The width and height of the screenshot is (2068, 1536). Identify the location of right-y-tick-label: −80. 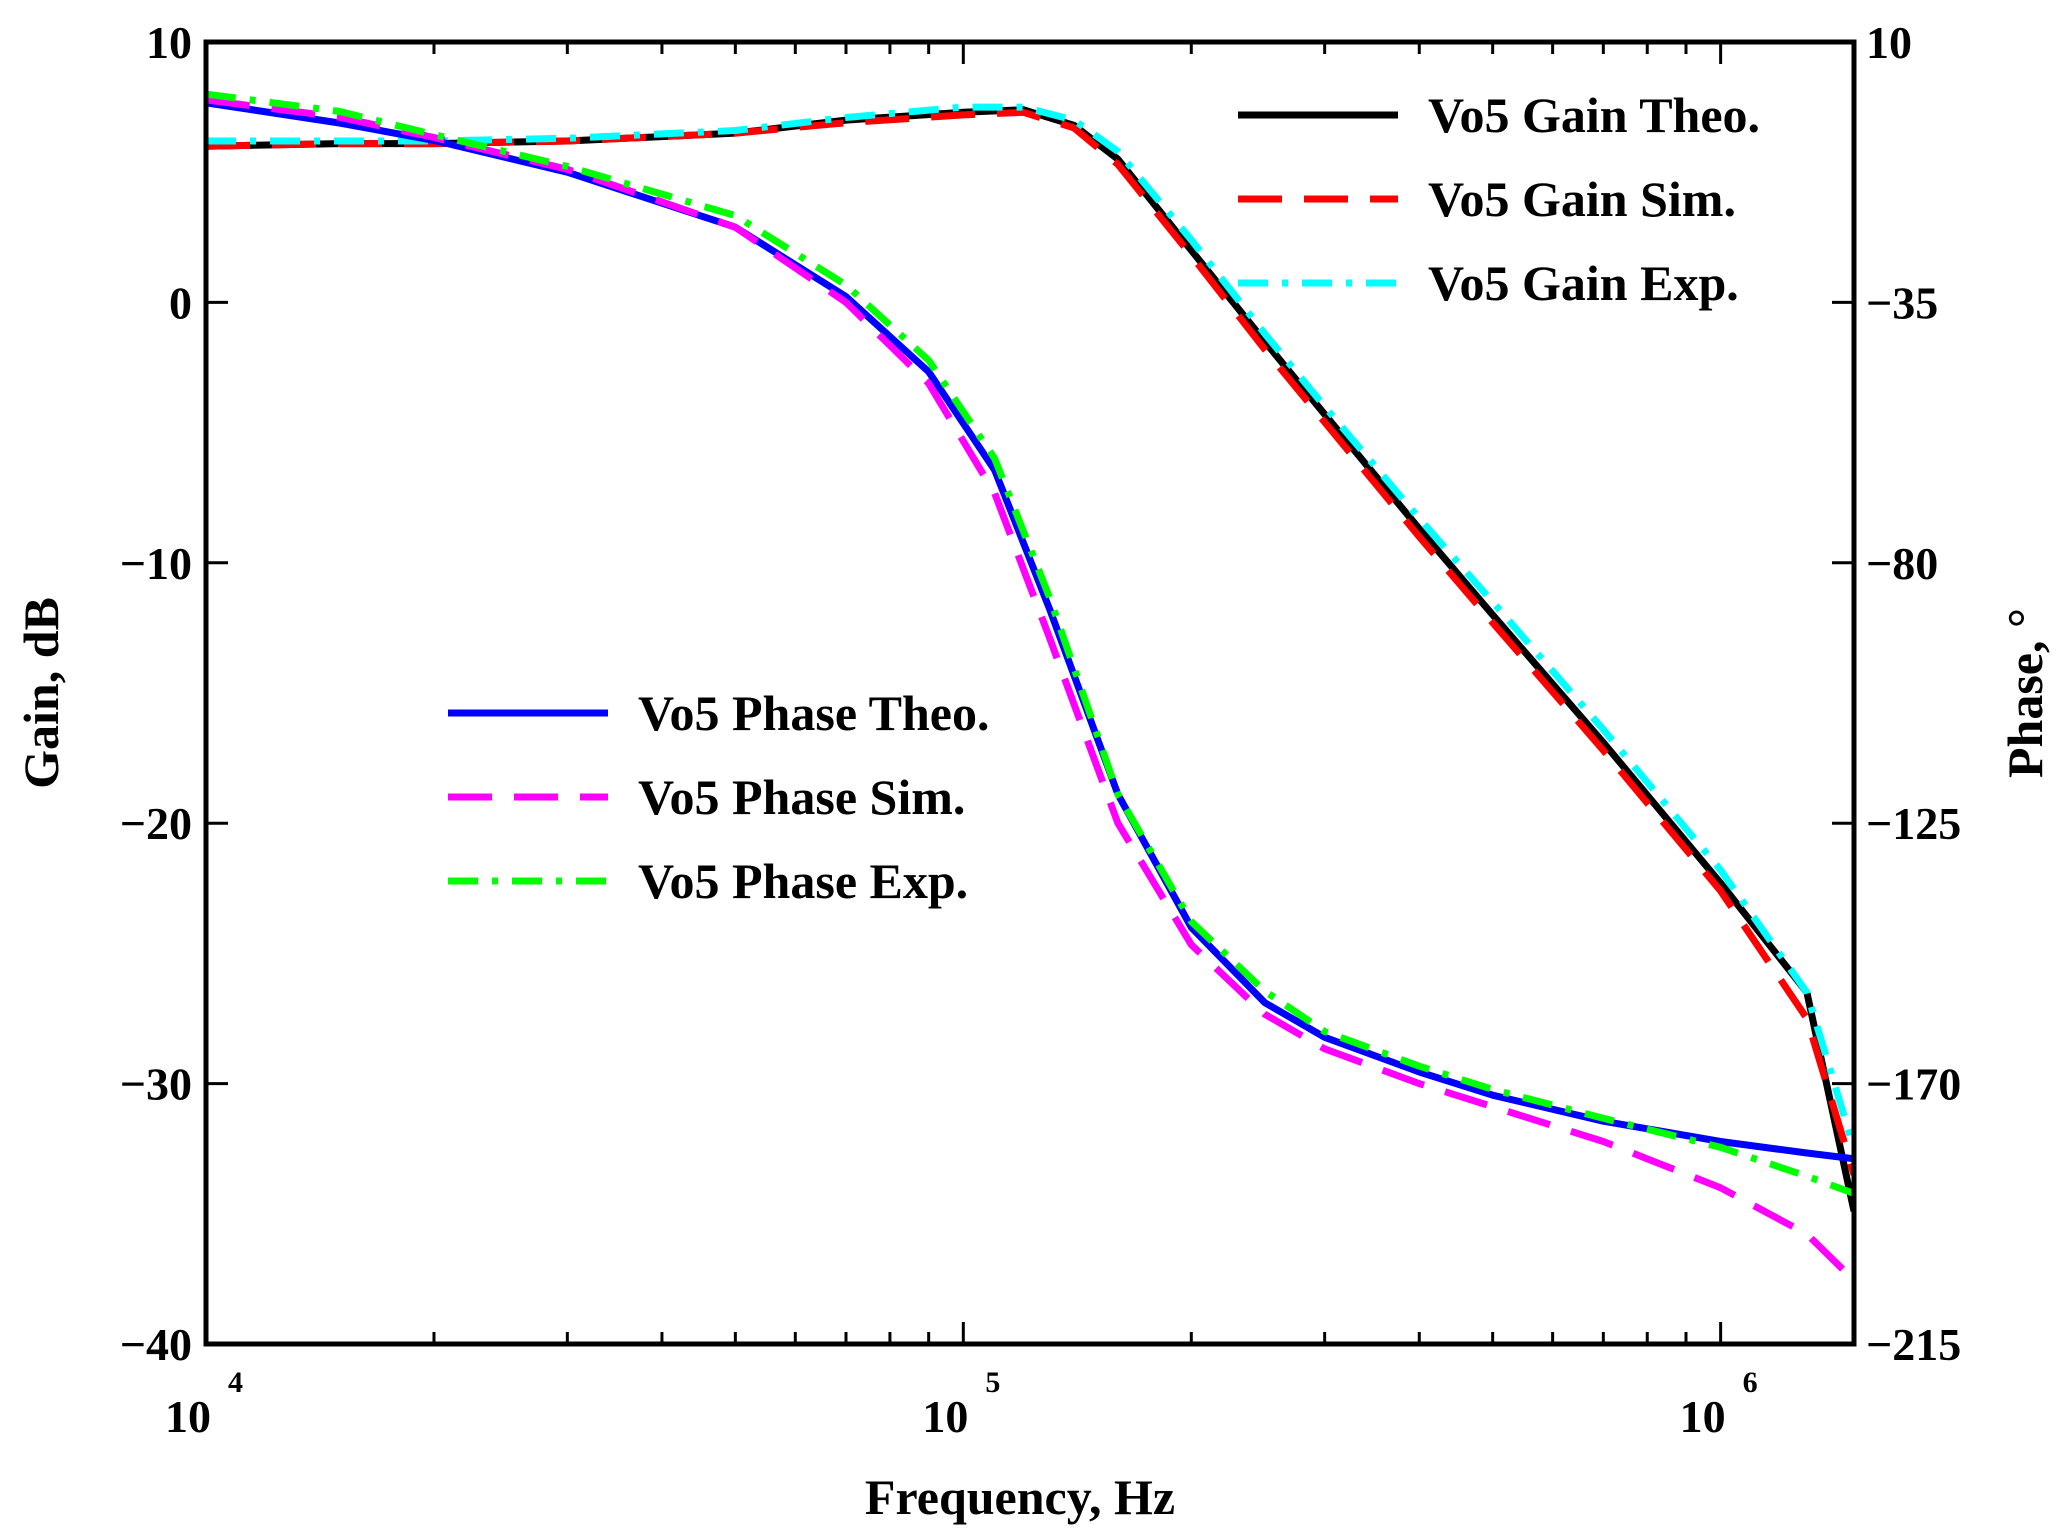
(1902, 563).